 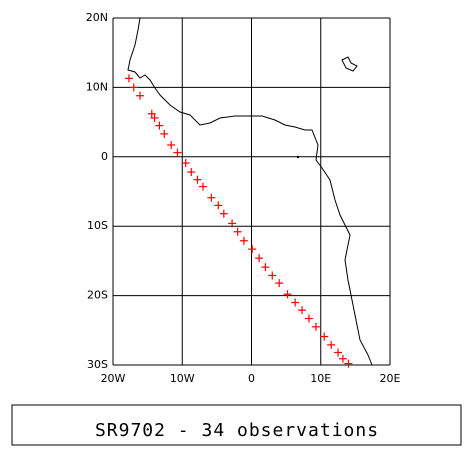 I want to click on y-tick-label: 10N, so click(x=97, y=86).